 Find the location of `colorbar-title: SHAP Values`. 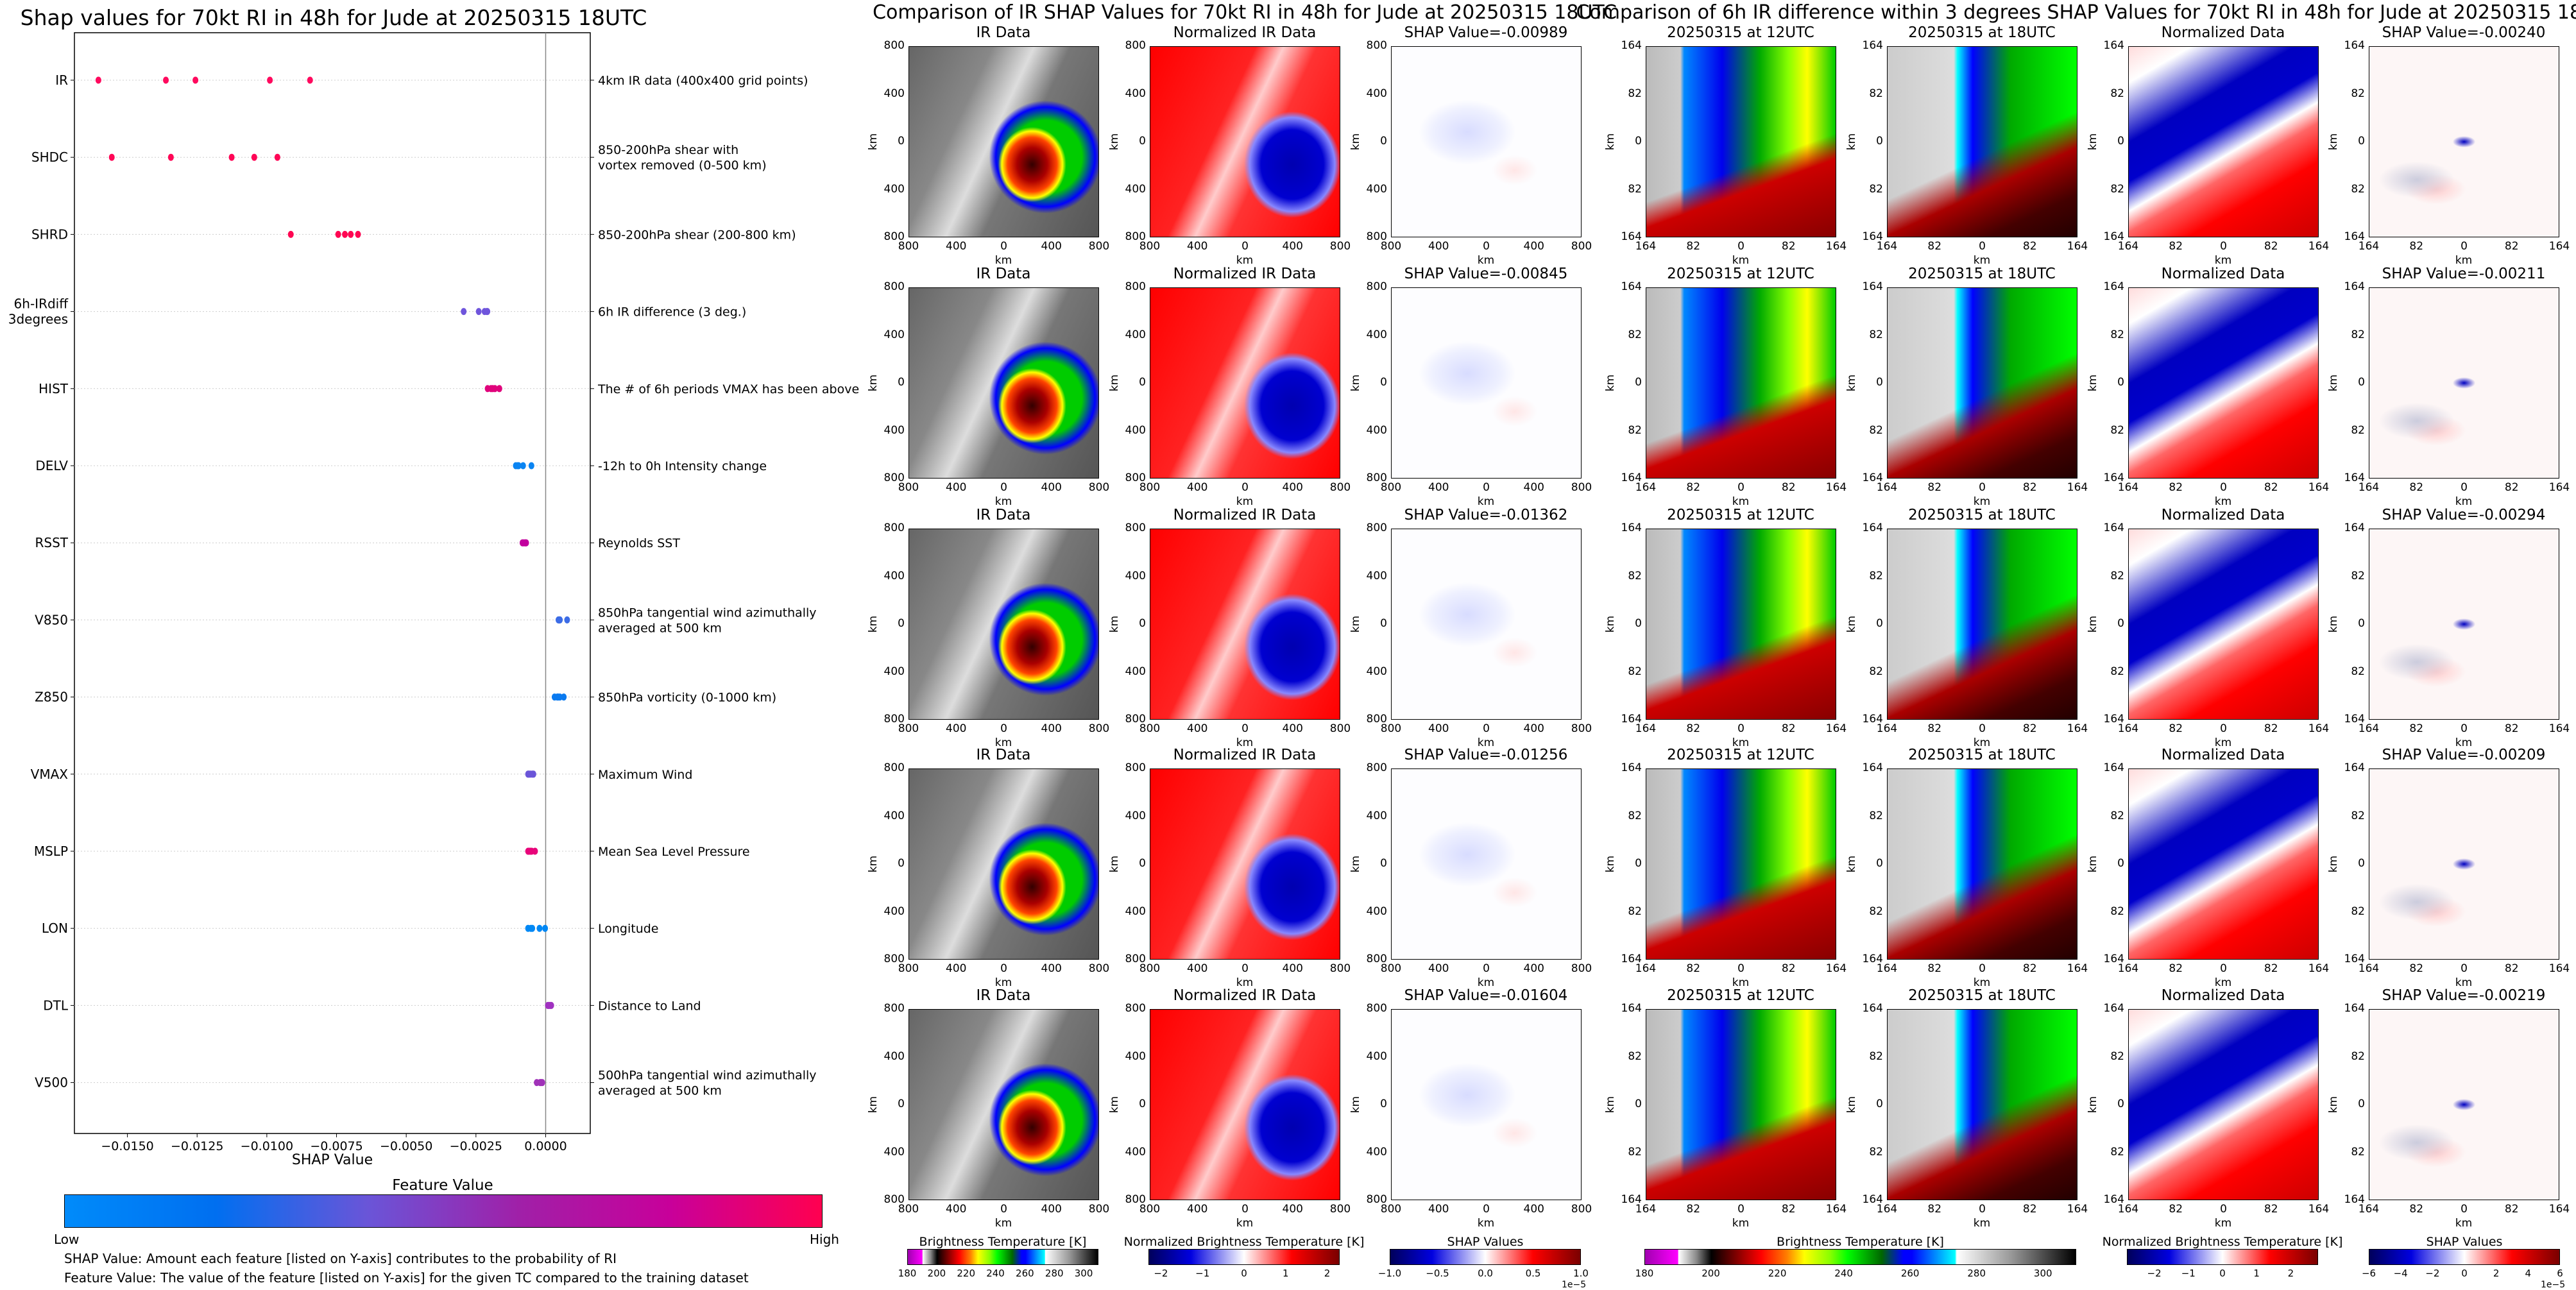

colorbar-title: SHAP Values is located at coordinates (1485, 1242).